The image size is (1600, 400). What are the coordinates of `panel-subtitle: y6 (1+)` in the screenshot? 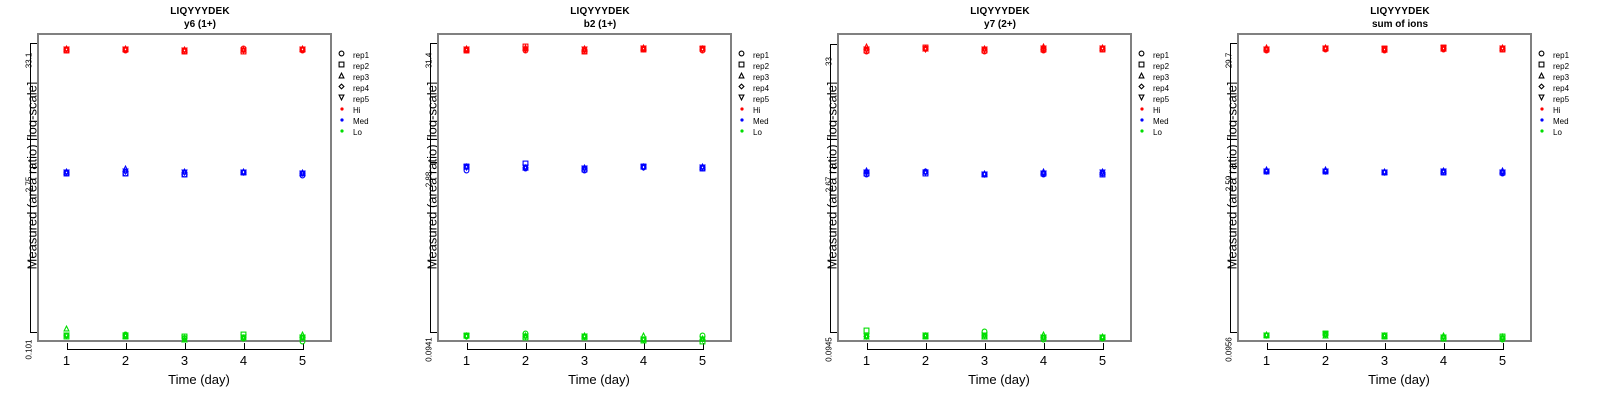 It's located at (200, 24).